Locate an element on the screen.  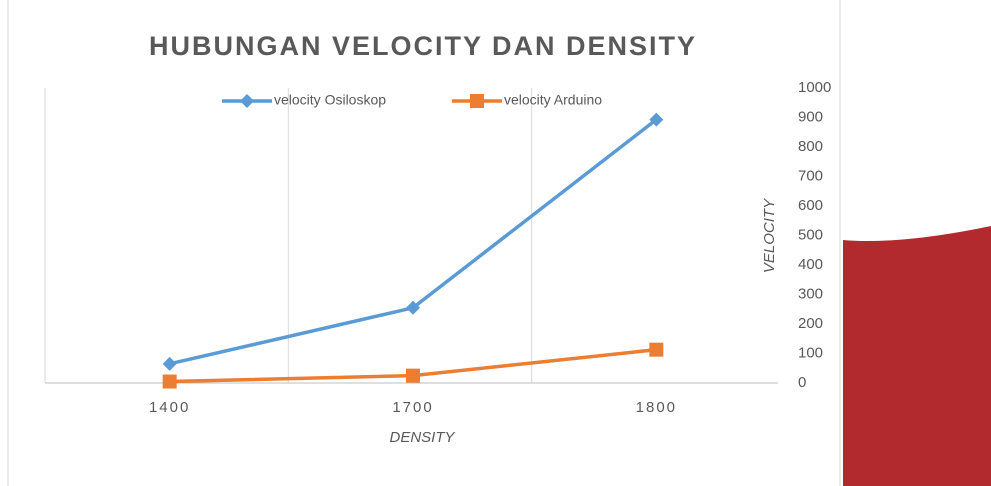
y-tick-label: 0 is located at coordinates (802, 382).